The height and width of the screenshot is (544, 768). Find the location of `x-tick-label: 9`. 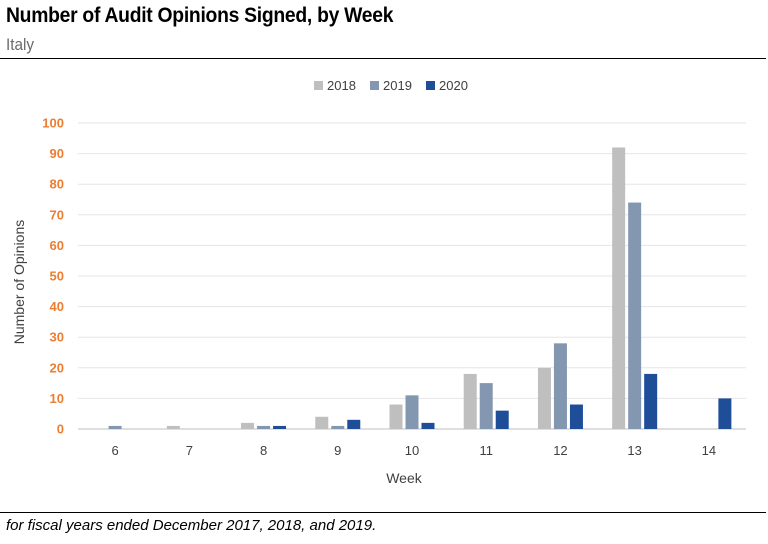

x-tick-label: 9 is located at coordinates (337, 450).